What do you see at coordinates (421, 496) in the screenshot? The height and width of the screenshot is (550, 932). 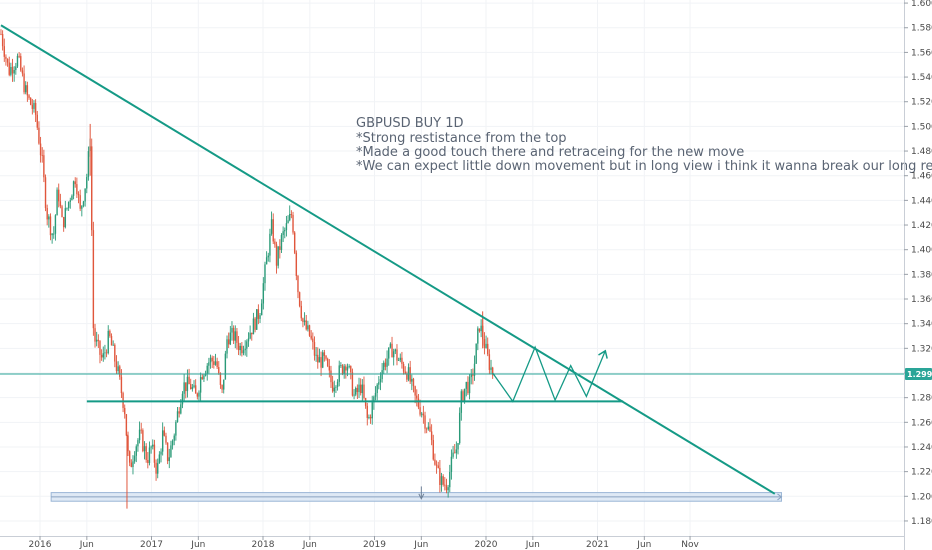 I see `zone-marker-arrow` at bounding box center [421, 496].